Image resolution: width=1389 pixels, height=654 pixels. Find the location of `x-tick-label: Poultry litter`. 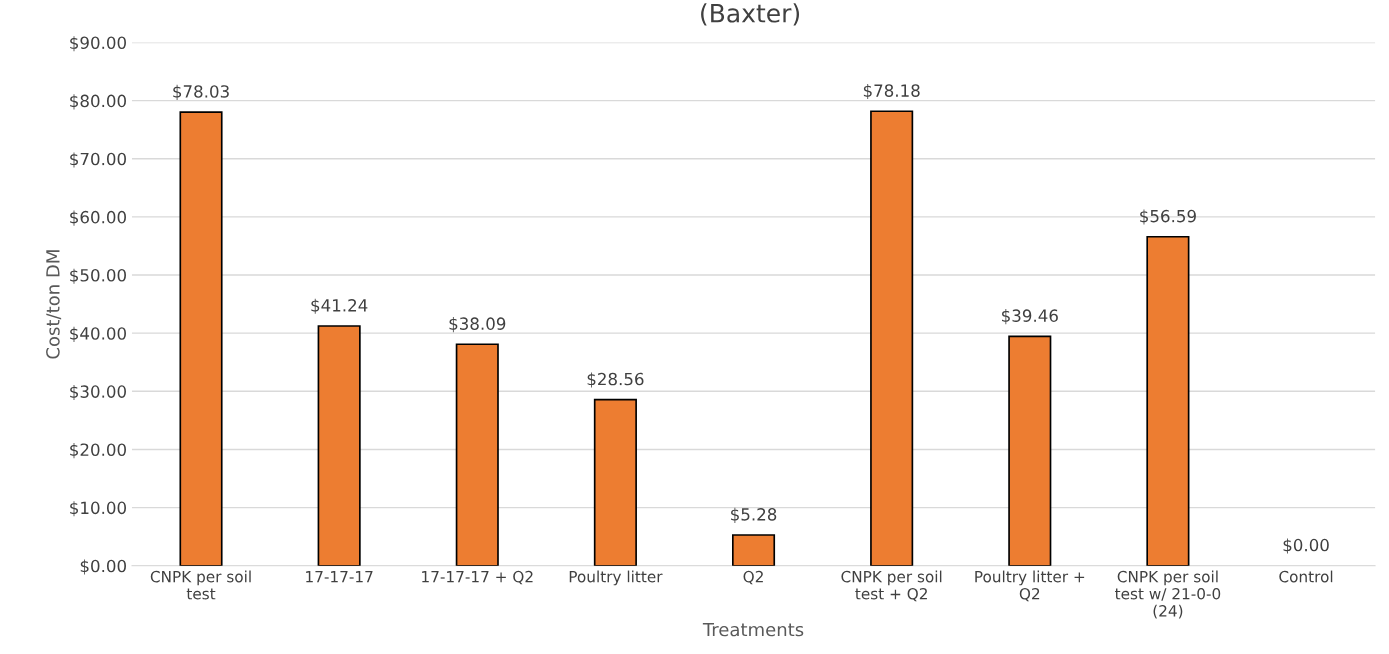

x-tick-label: Poultry litter is located at coordinates (616, 578).